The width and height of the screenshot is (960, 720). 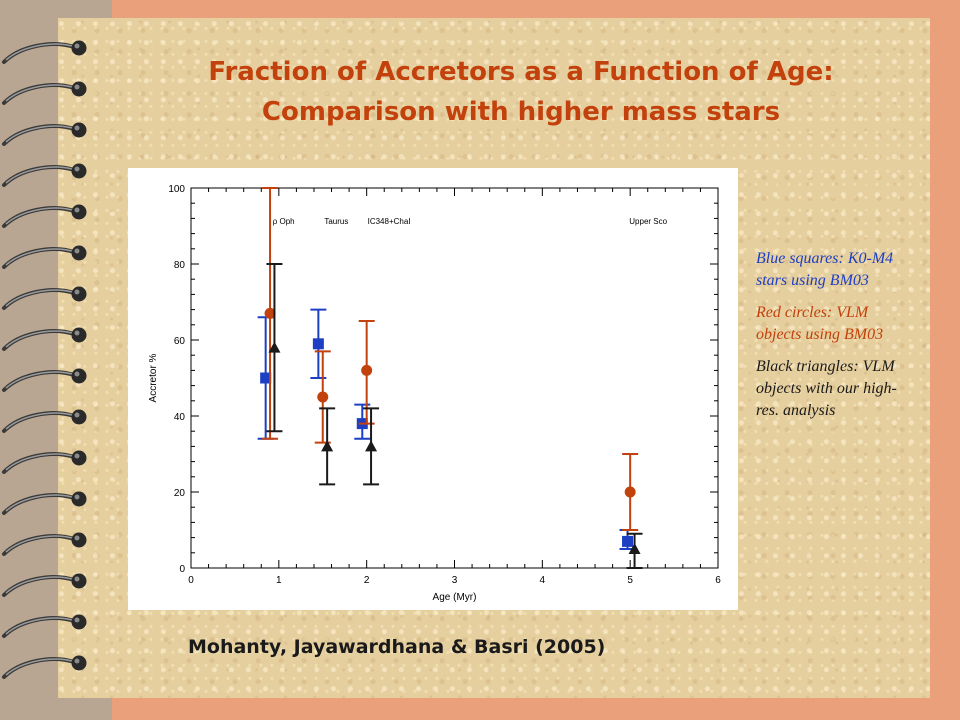 I want to click on y-axis-label: Accretor %, so click(x=153, y=377).